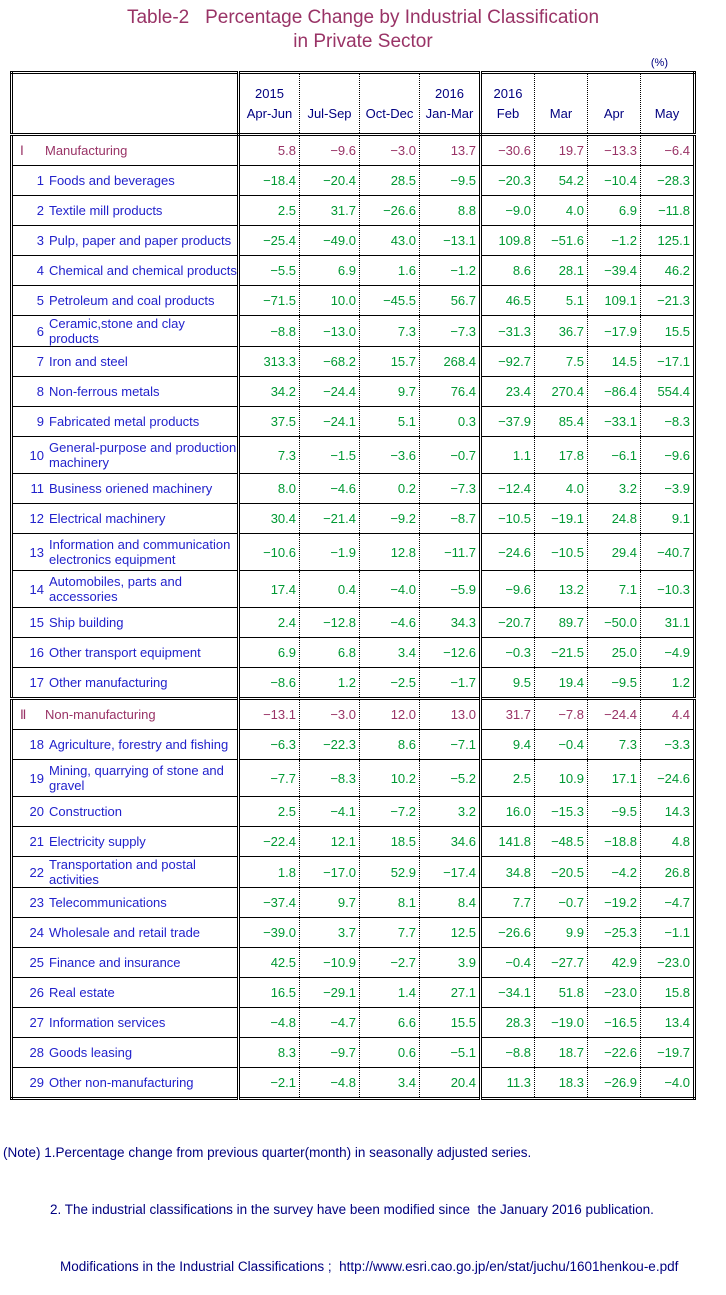 This screenshot has width=726, height=1295. What do you see at coordinates (389, 270) in the screenshot?
I see `value-cell: 1.6` at bounding box center [389, 270].